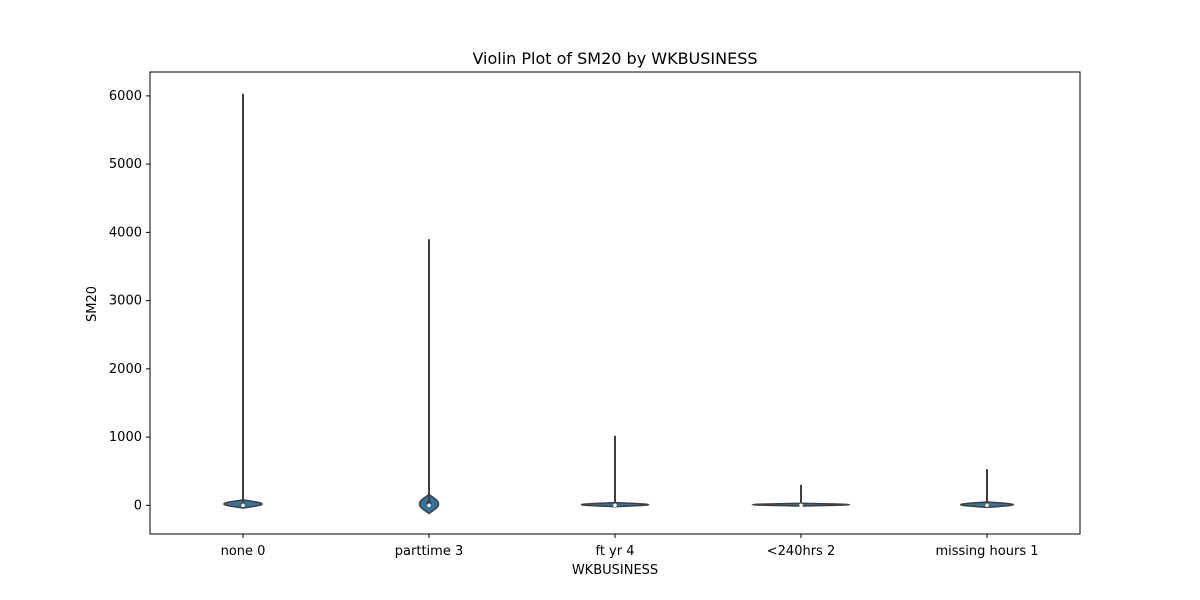 This screenshot has width=1200, height=600. Describe the element at coordinates (125, 301) in the screenshot. I see `y-tick-label: 3000` at that location.